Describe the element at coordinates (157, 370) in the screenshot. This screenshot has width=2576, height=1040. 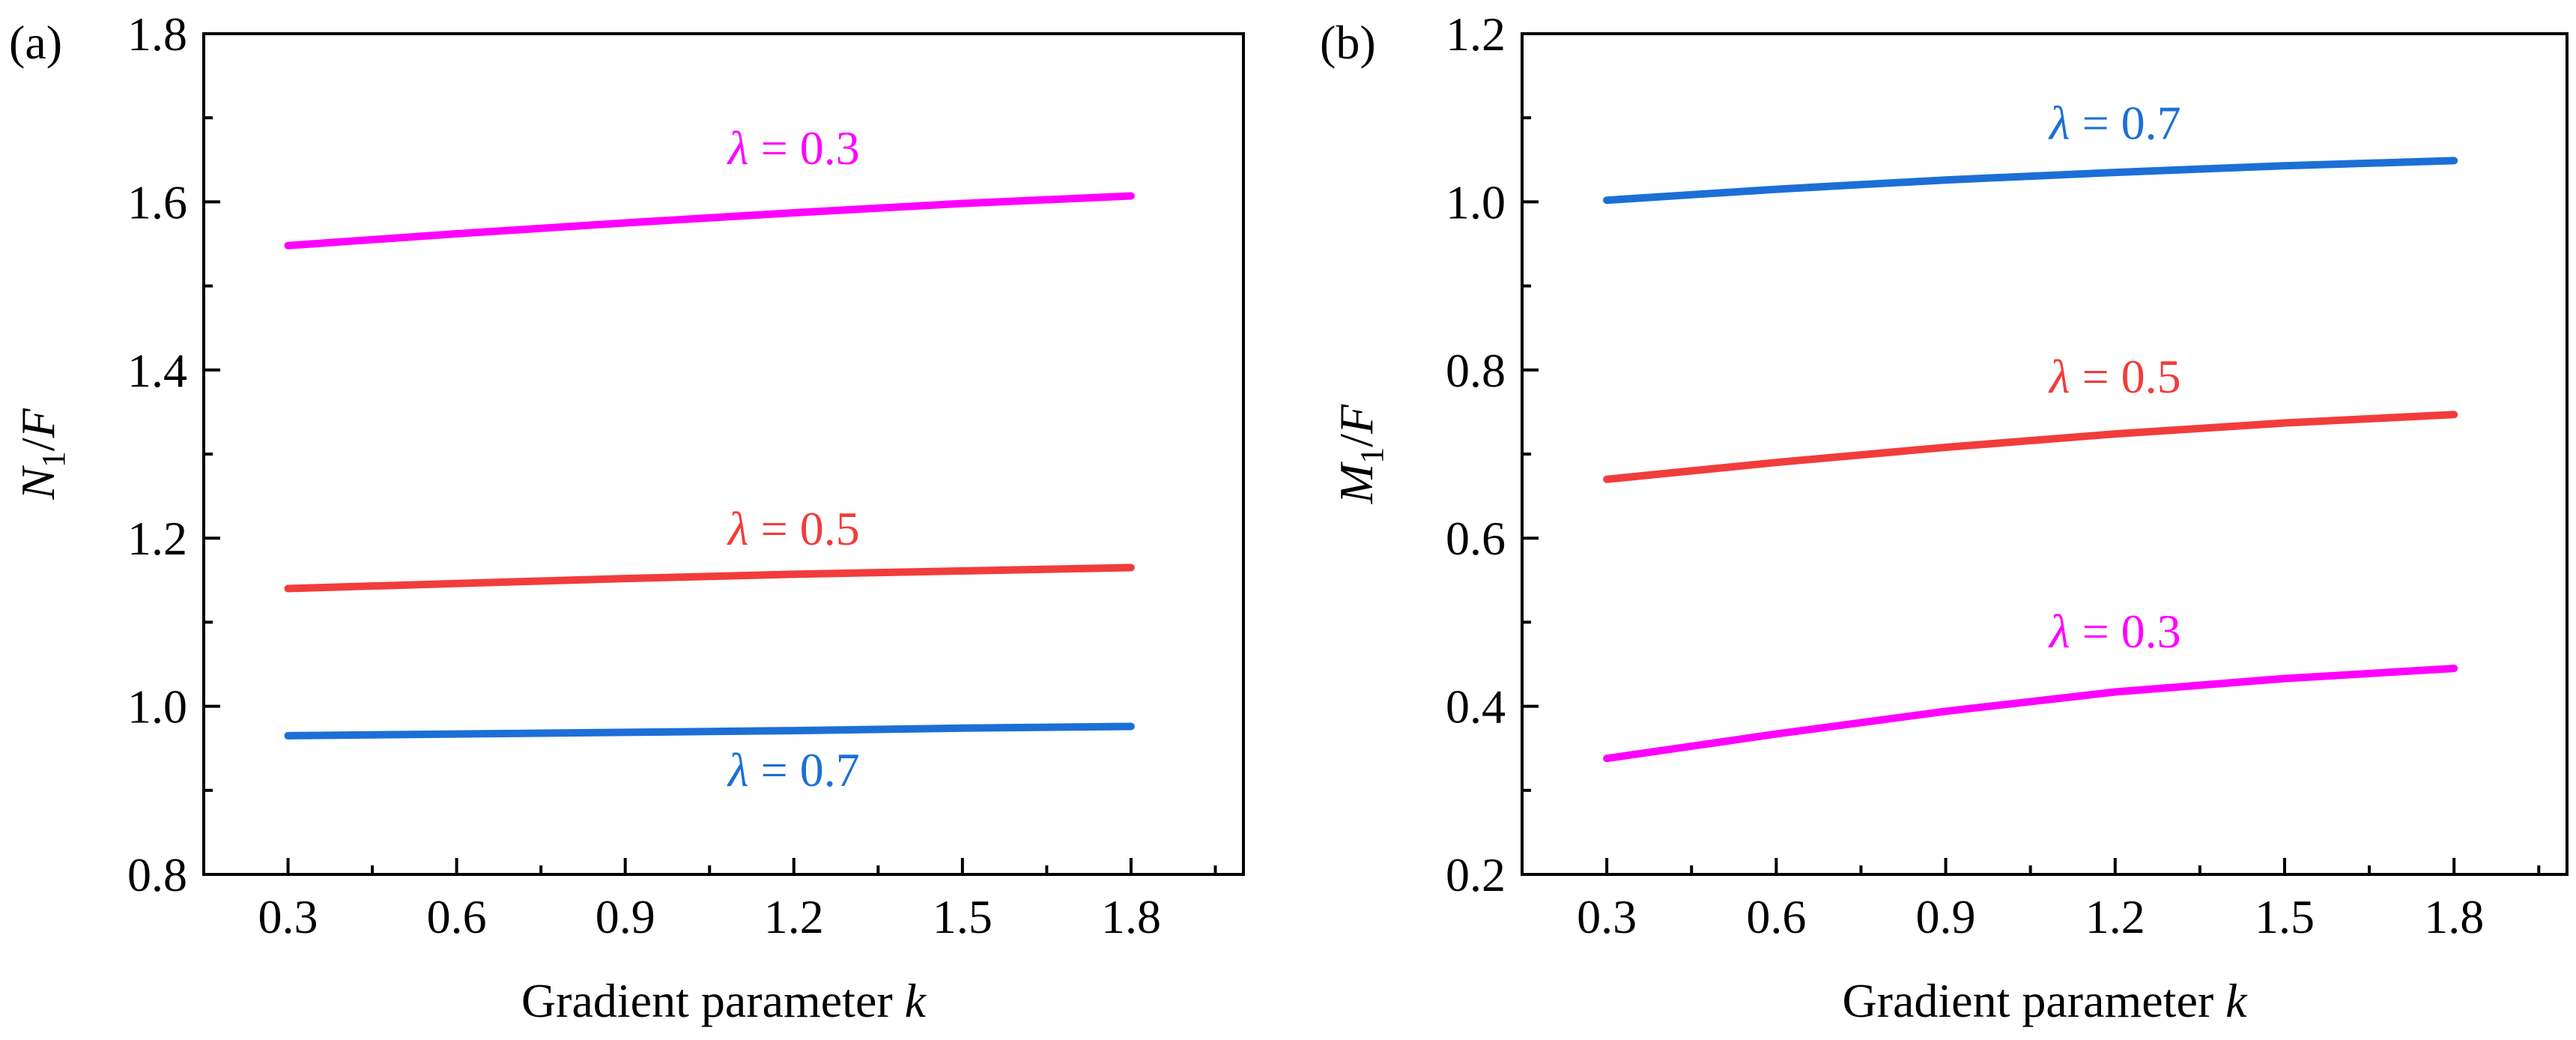
I see `y-tick-label: 1.4` at that location.